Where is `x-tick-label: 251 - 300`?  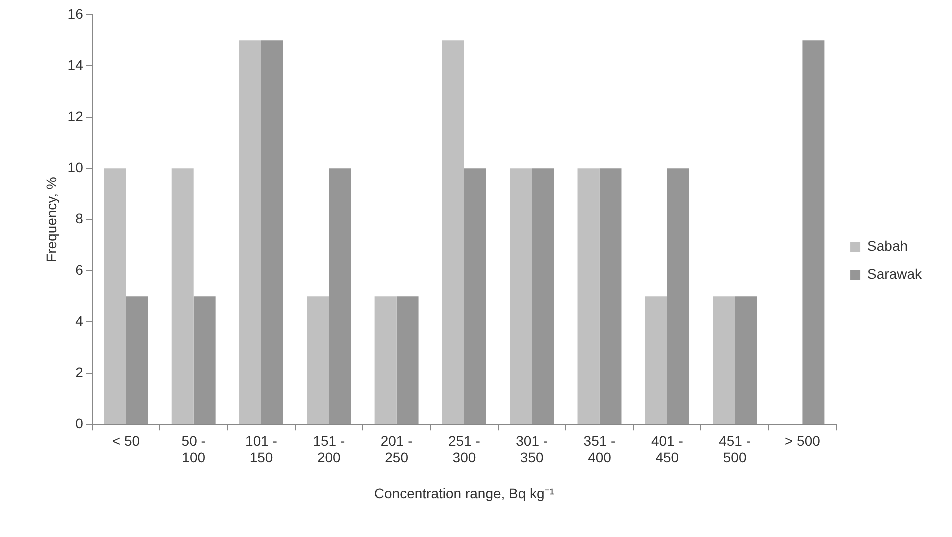
x-tick-label: 251 - 300 is located at coordinates (464, 449).